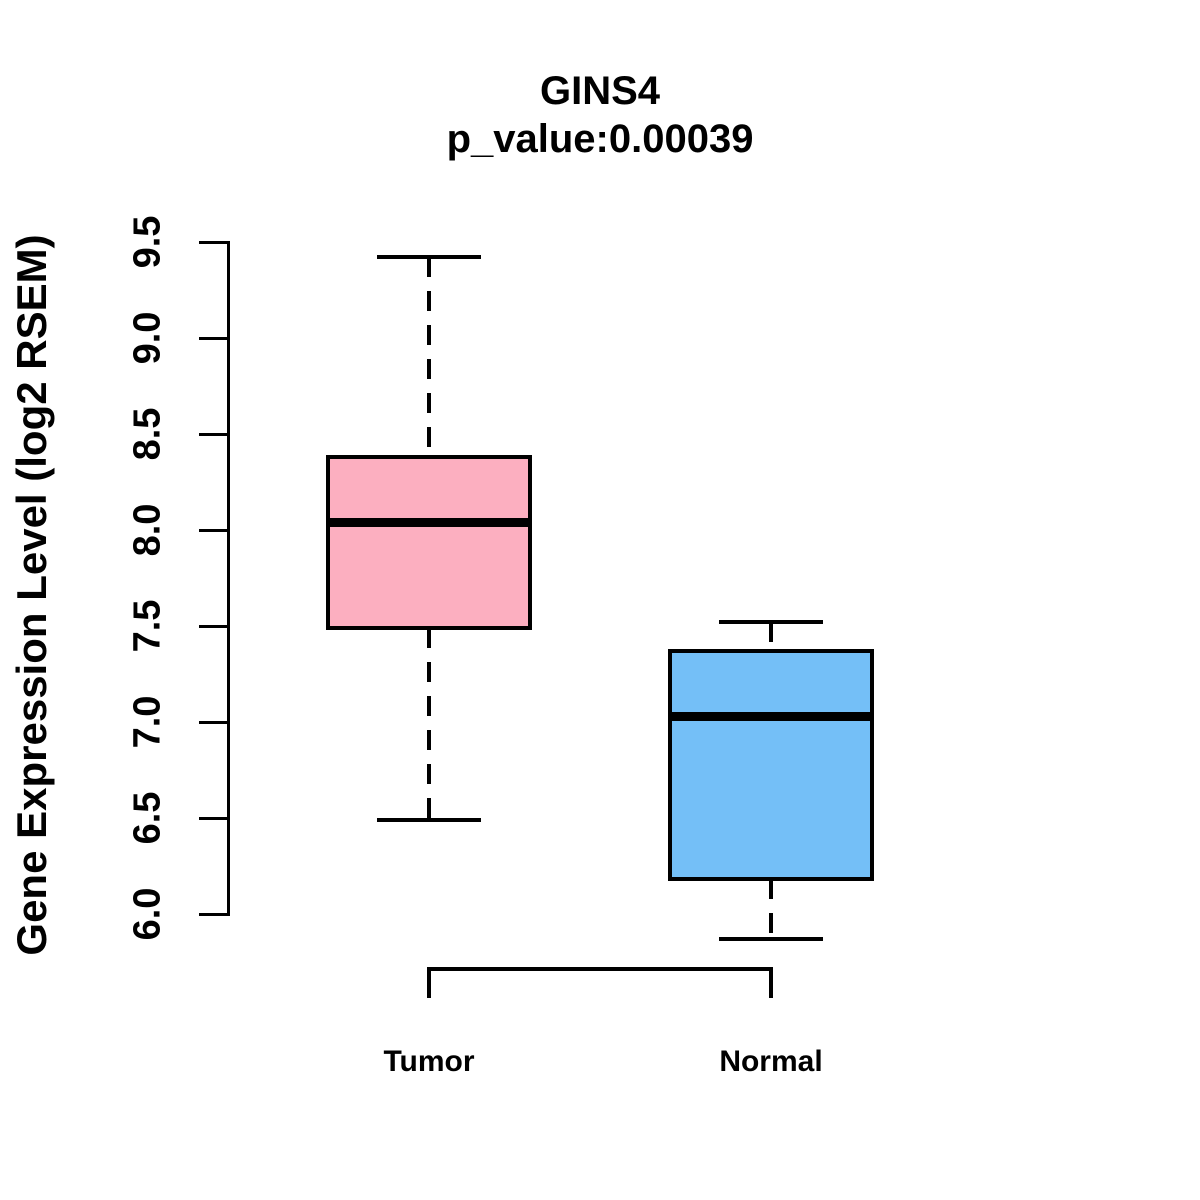 Image resolution: width=1200 pixels, height=1200 pixels. I want to click on category-label-normal: Normal, so click(771, 1061).